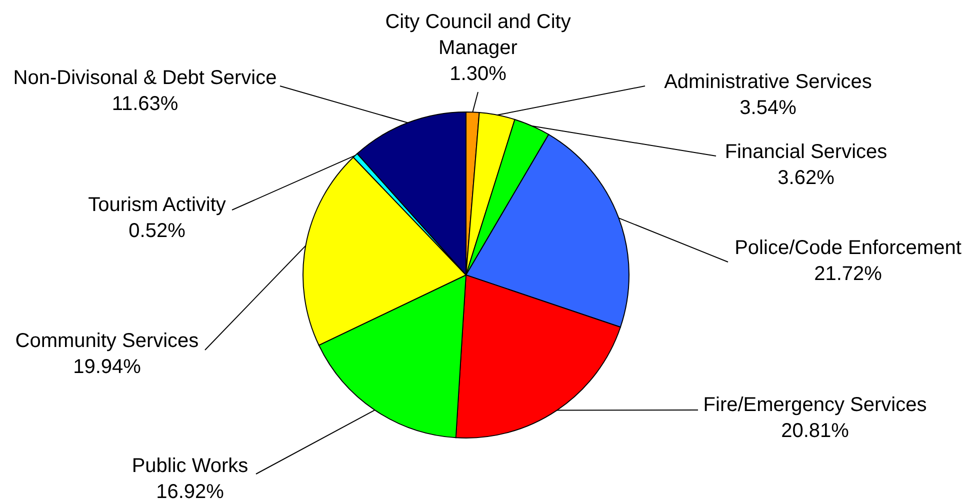 This screenshot has width=977, height=499. Describe the element at coordinates (806, 152) in the screenshot. I see `slice-label: Financial Services` at that location.